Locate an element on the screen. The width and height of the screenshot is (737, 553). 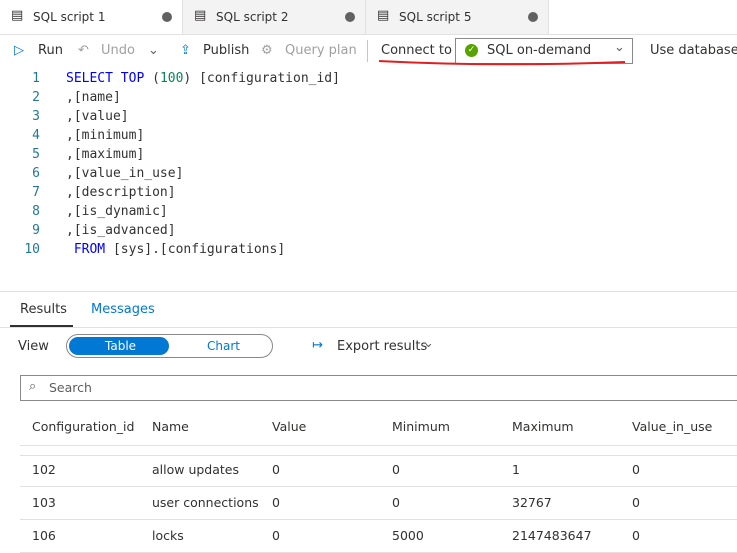
column-header: Maximum is located at coordinates (543, 426).